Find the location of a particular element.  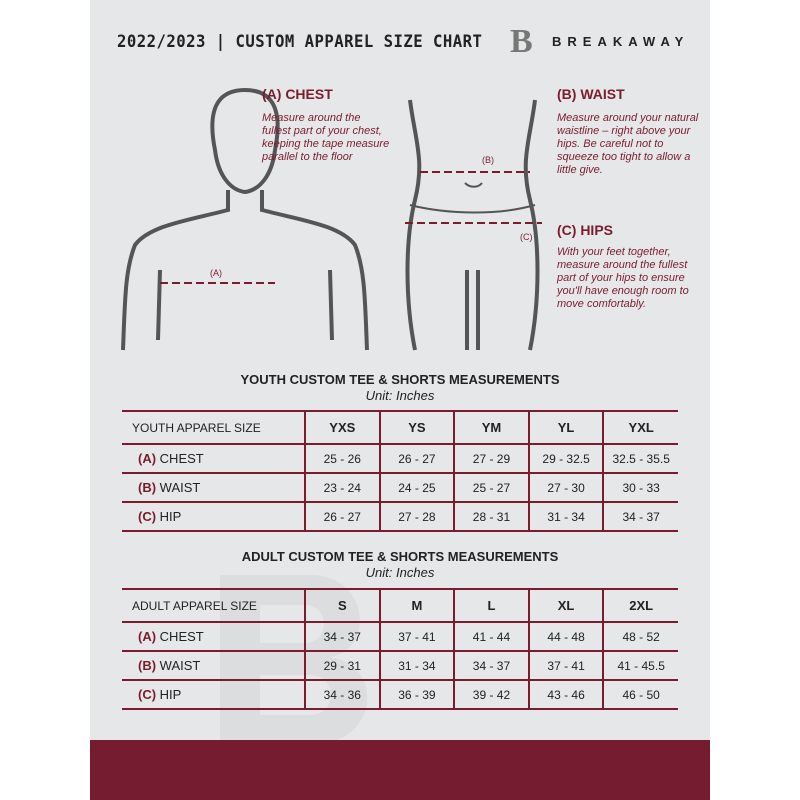

page-title: 2022/2023 | CUSTOM APPAREL SIZE CHART is located at coordinates (300, 42).